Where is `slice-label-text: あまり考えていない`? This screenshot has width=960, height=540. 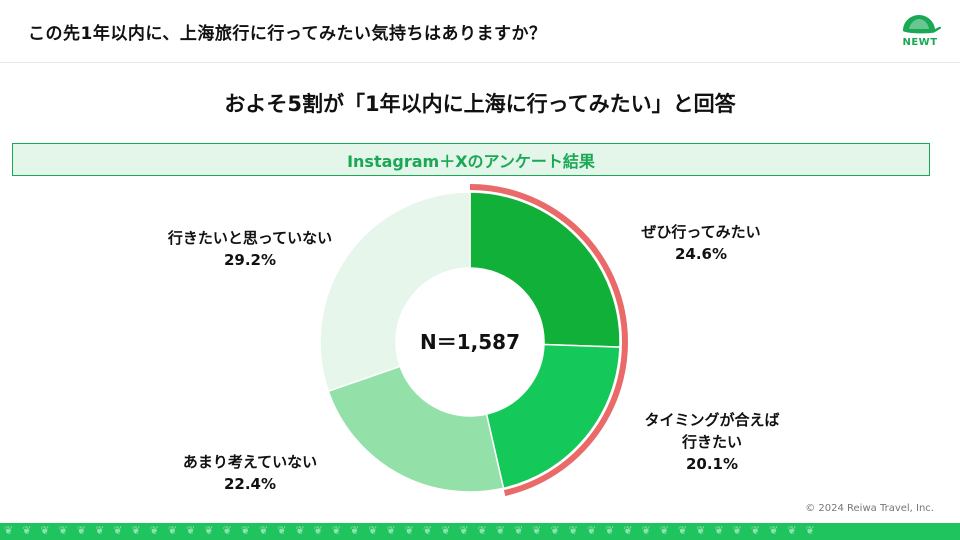
slice-label-text: あまり考えていない is located at coordinates (250, 462).